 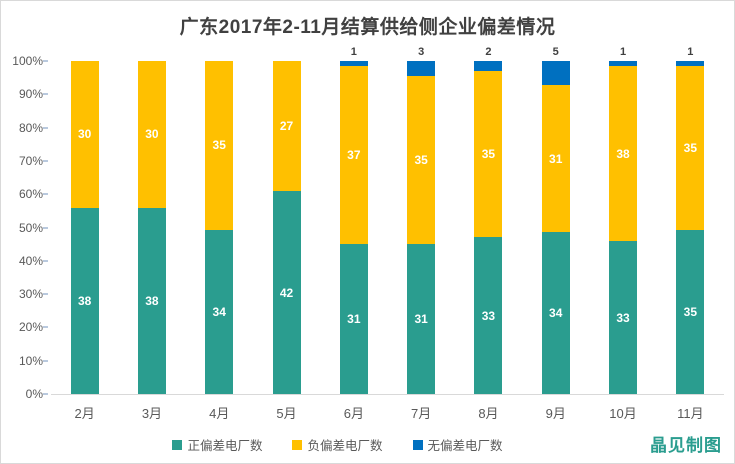 I want to click on bar-segment: 27, so click(x=286, y=126).